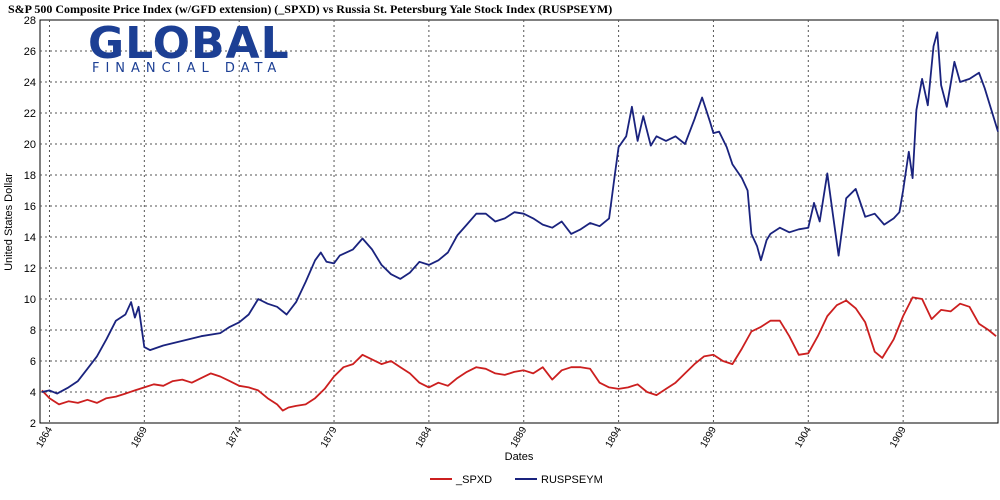 Image resolution: width=1000 pixels, height=500 pixels. I want to click on y-tick-label: 6, so click(33, 362).